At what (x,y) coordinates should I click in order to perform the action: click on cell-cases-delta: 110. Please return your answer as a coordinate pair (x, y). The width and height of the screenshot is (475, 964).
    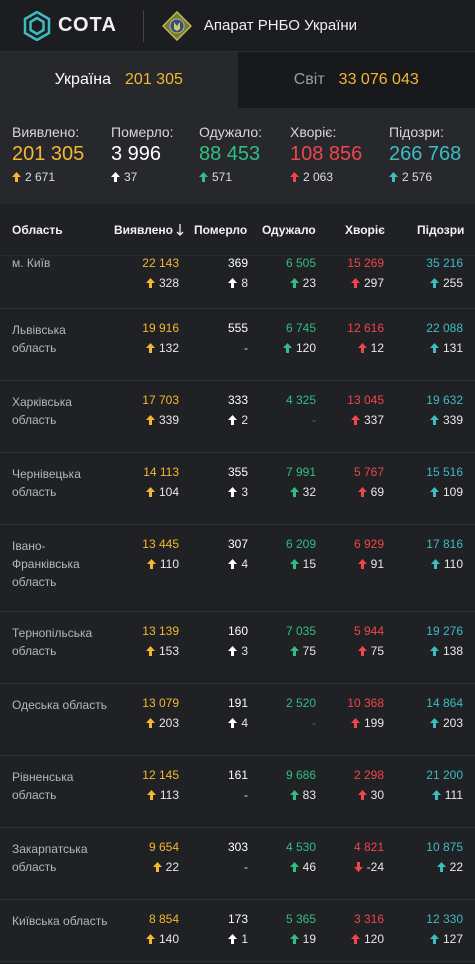
    Looking at the image, I should click on (160, 564).